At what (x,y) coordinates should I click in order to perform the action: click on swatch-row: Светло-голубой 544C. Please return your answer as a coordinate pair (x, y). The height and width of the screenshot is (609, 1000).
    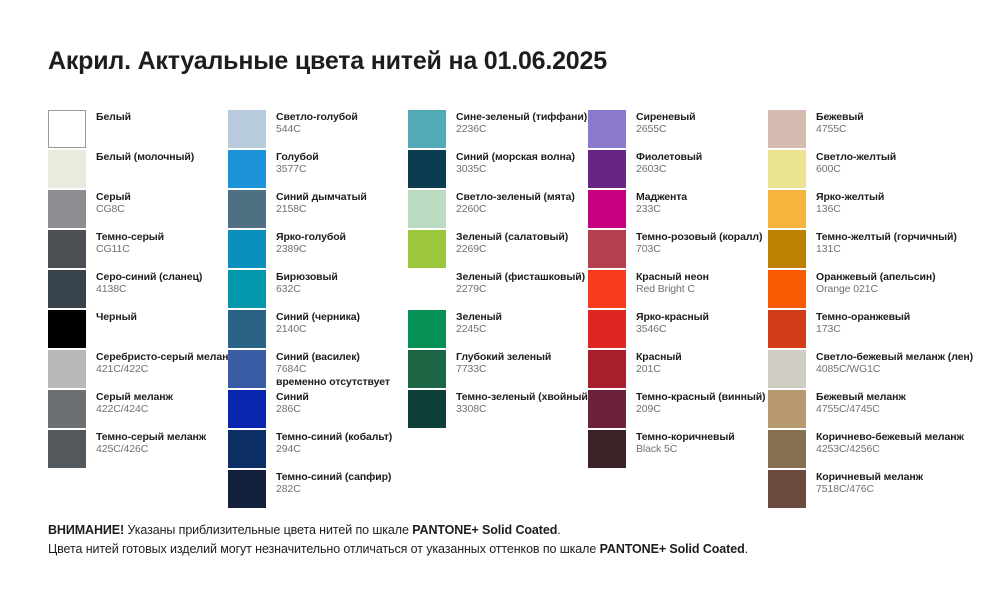
    Looking at the image, I should click on (318, 130).